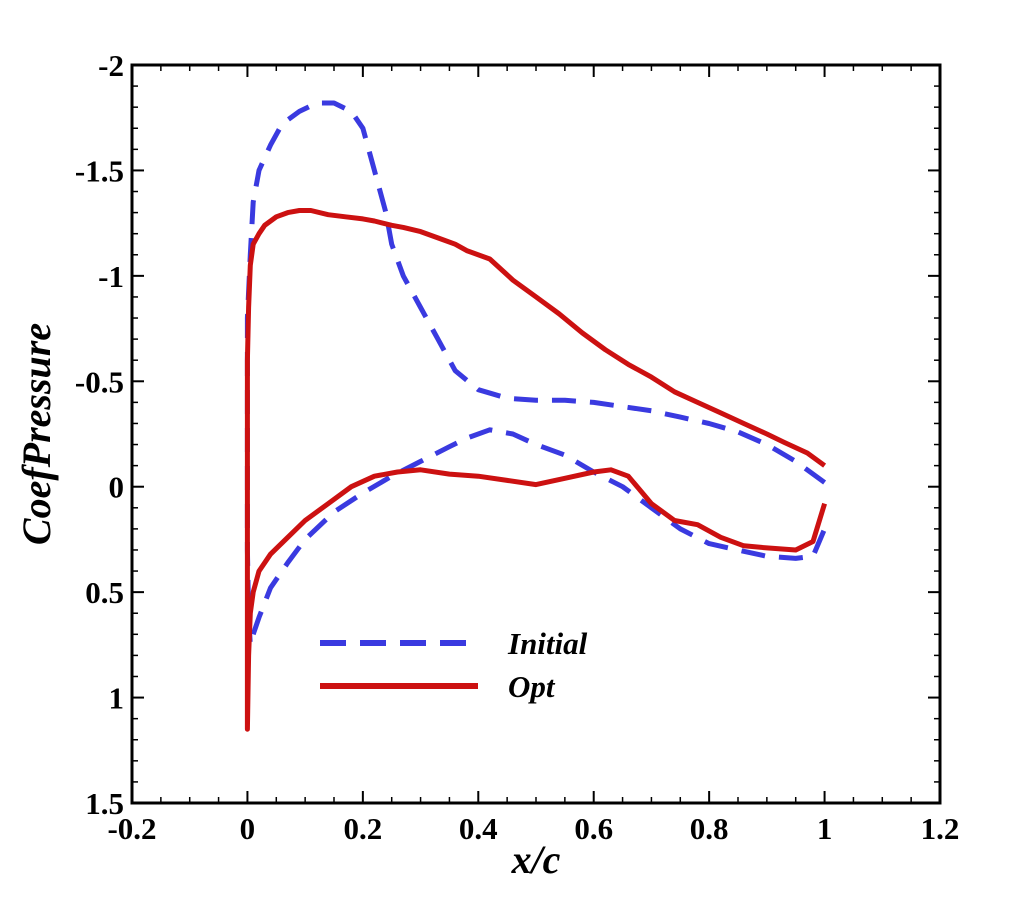 This screenshot has width=1012, height=903. Describe the element at coordinates (104, 592) in the screenshot. I see `y-tick-label: 0.5` at that location.